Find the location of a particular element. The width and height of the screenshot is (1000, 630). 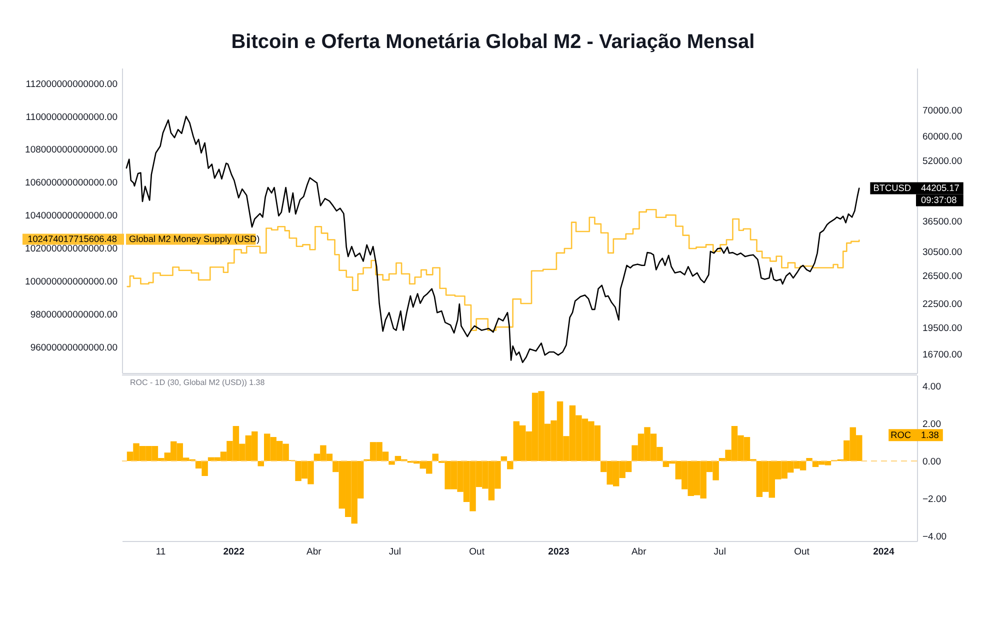

chart-title: Bitcoin e Oferta Monetária Global M2 - Variação Mensal is located at coordinates (493, 42).